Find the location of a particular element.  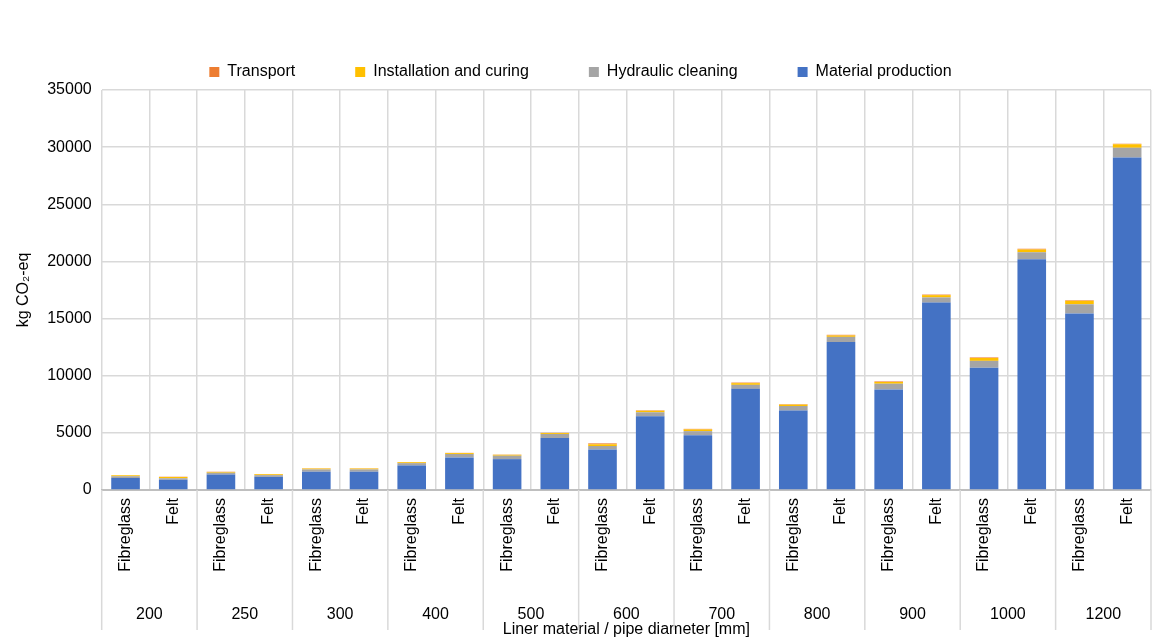

y-axis-title: kg CO₂-eq is located at coordinates (23, 290).